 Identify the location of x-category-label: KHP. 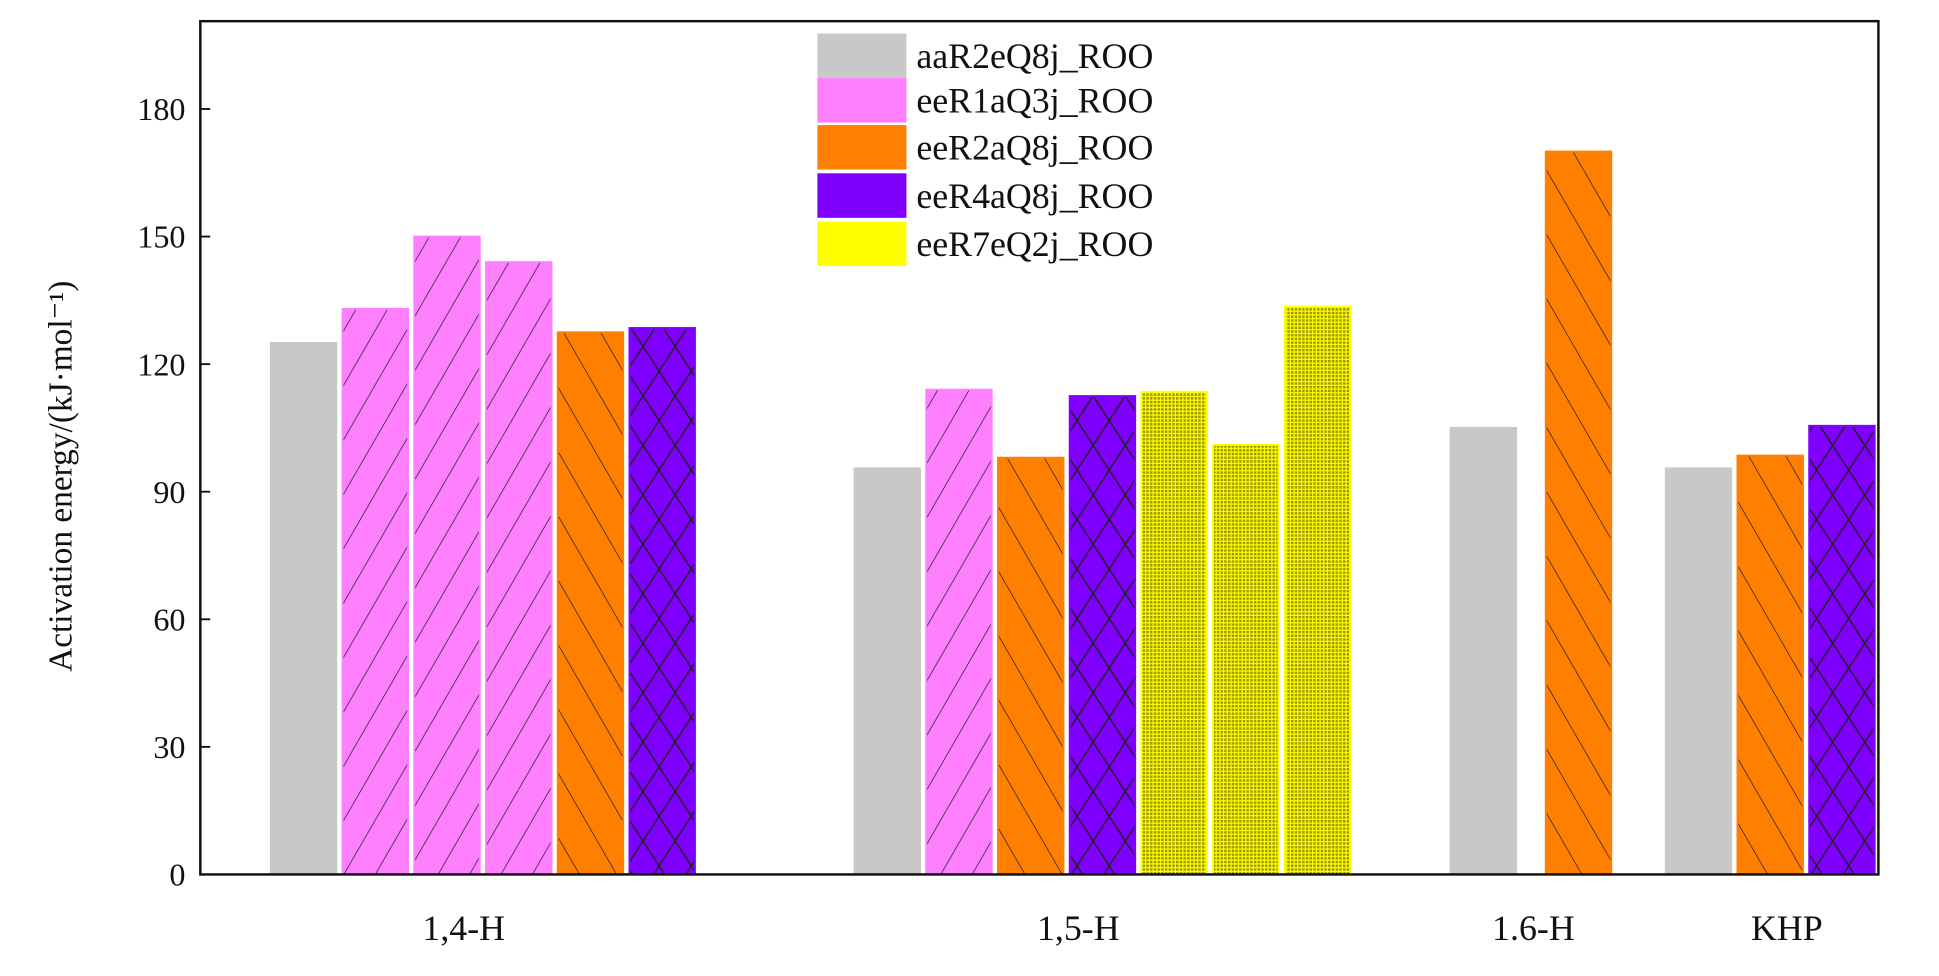
(1787, 928).